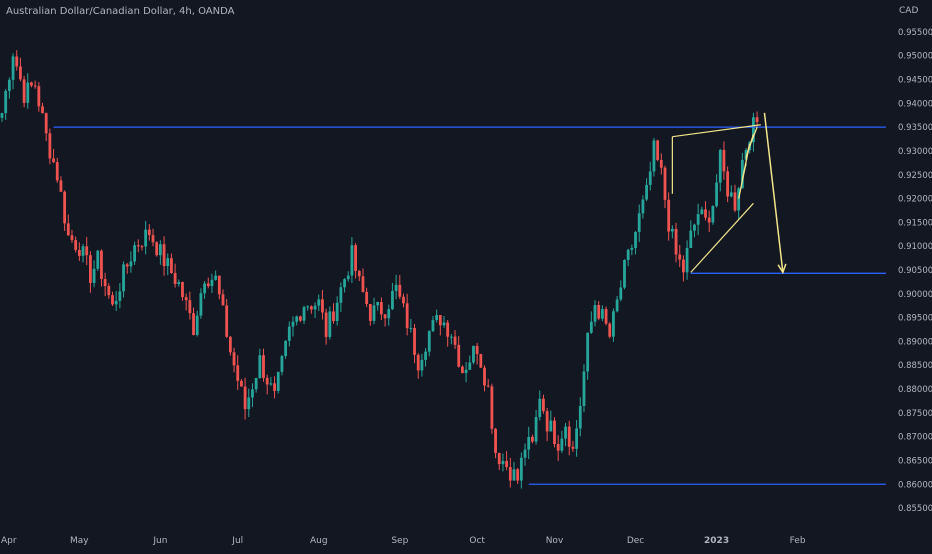  Describe the element at coordinates (915, 81) in the screenshot. I see `price-tick-label: 0.94500` at that location.